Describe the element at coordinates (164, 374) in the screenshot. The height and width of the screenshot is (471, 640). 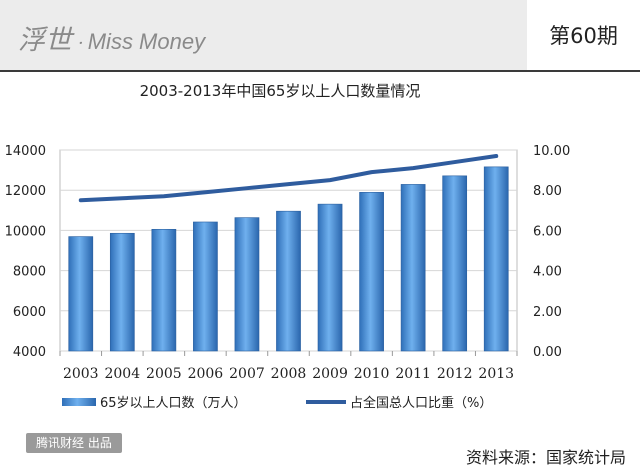
I see `x-tick-label: 2005` at that location.